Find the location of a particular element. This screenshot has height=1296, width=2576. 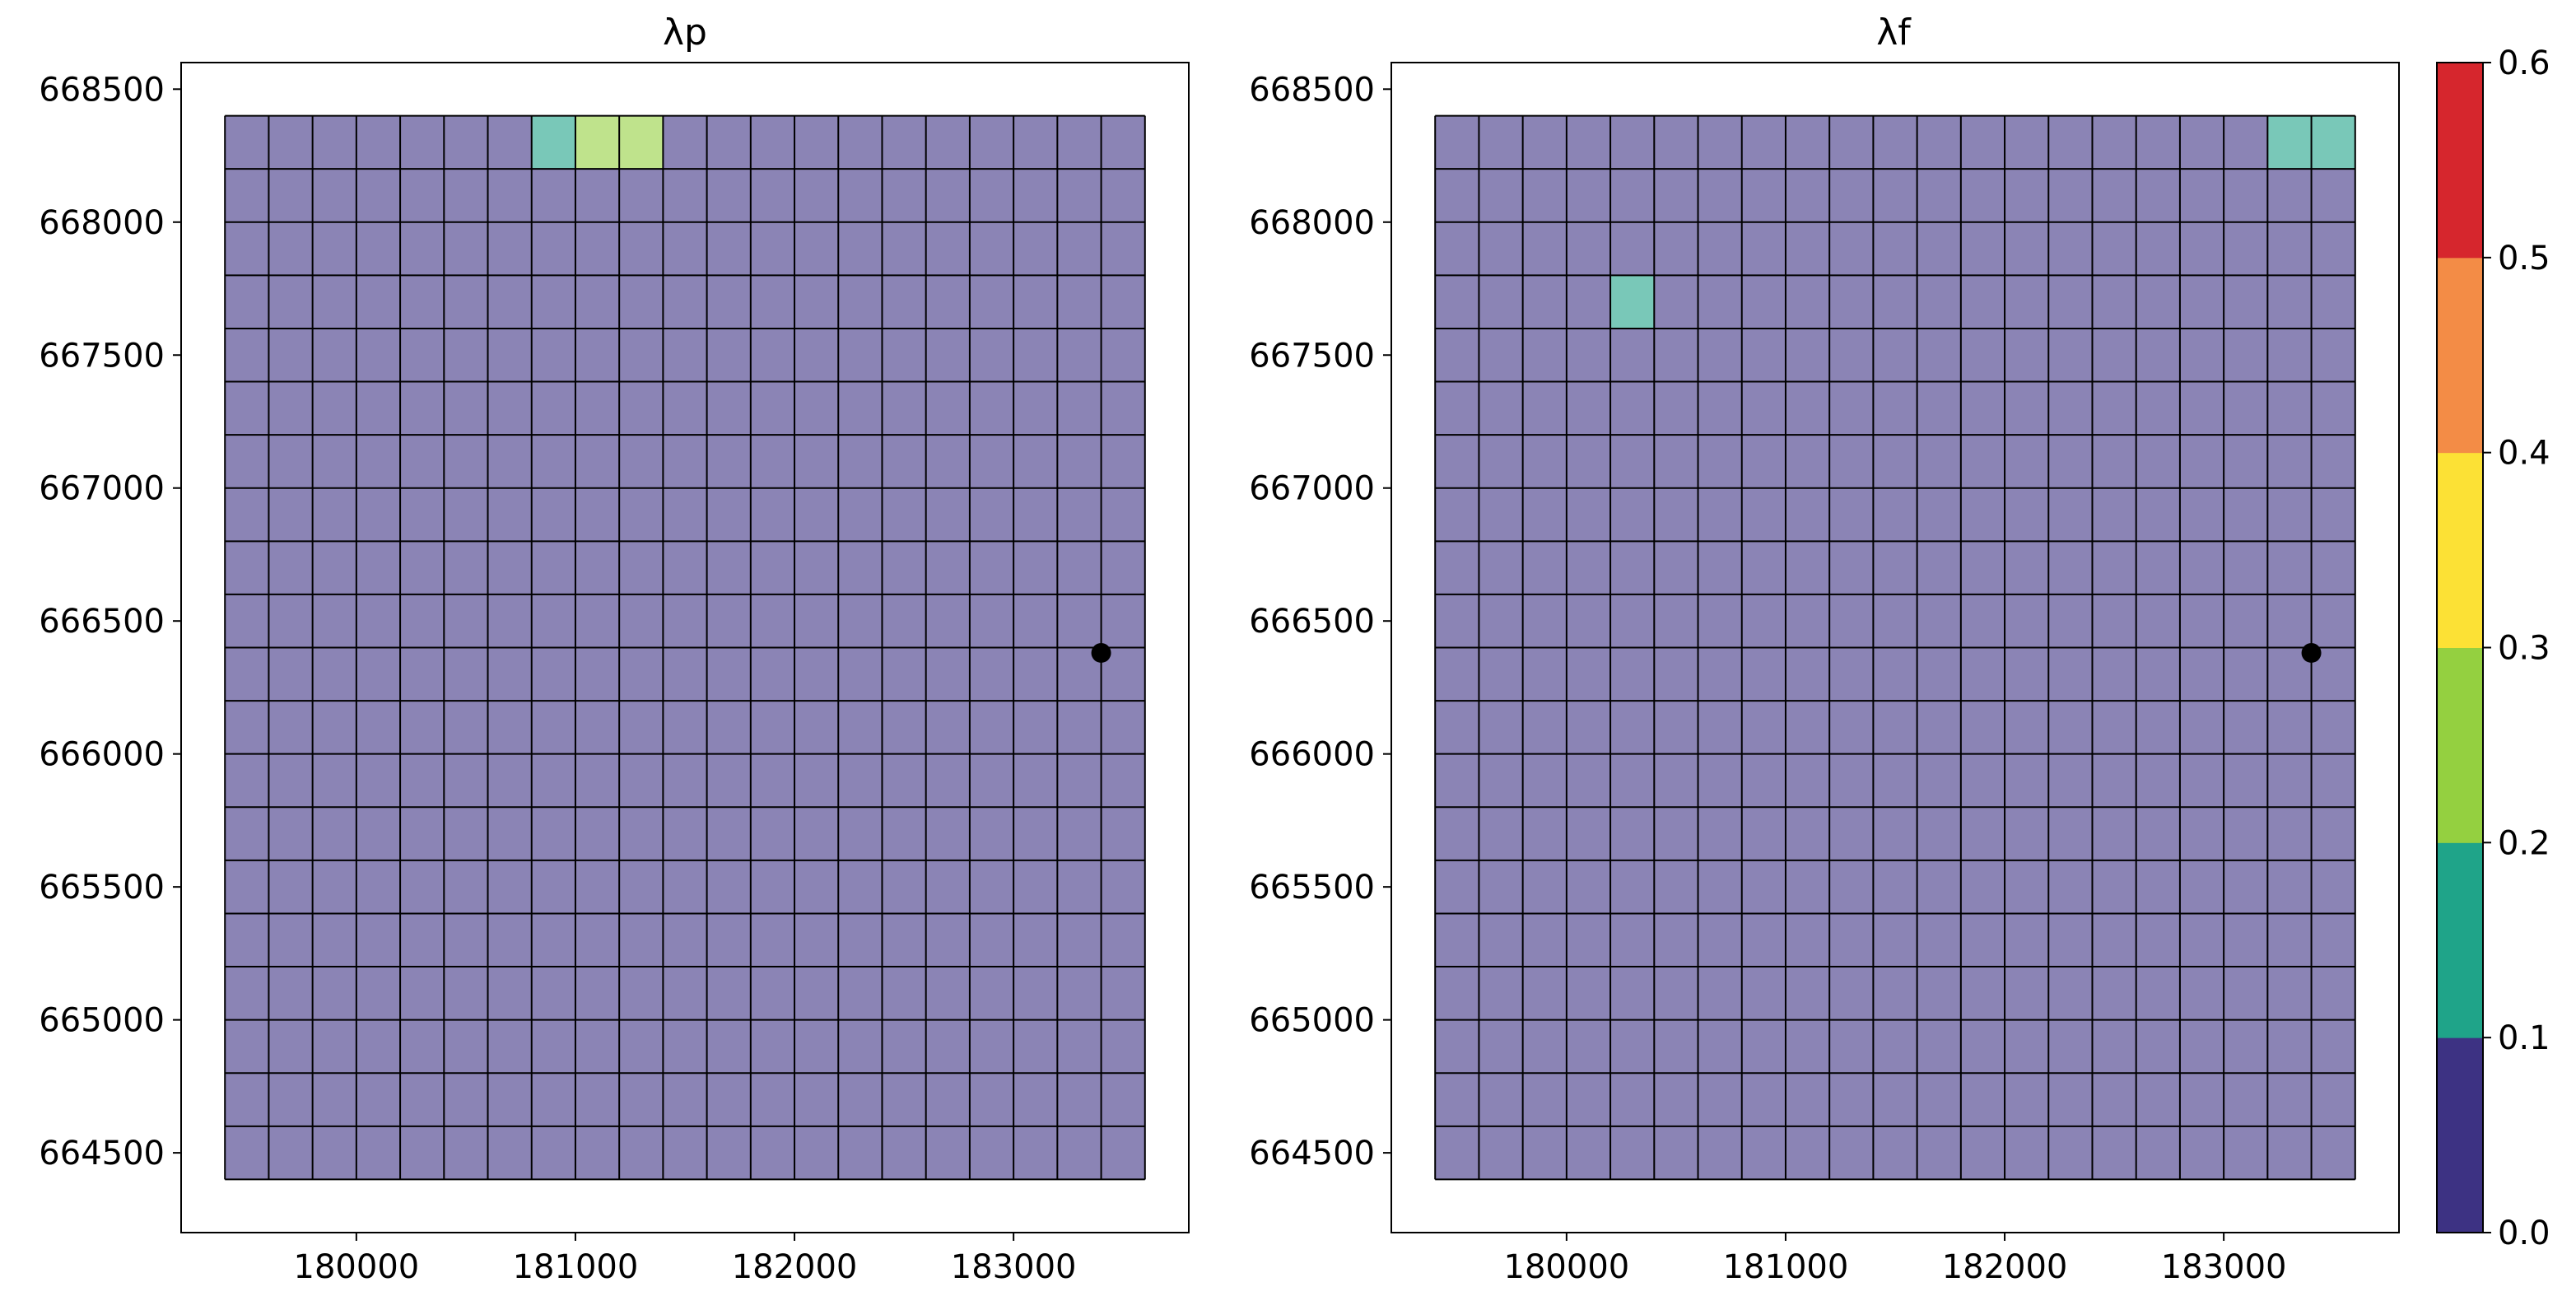

panel-title-lambda-p: λp is located at coordinates (685, 33).